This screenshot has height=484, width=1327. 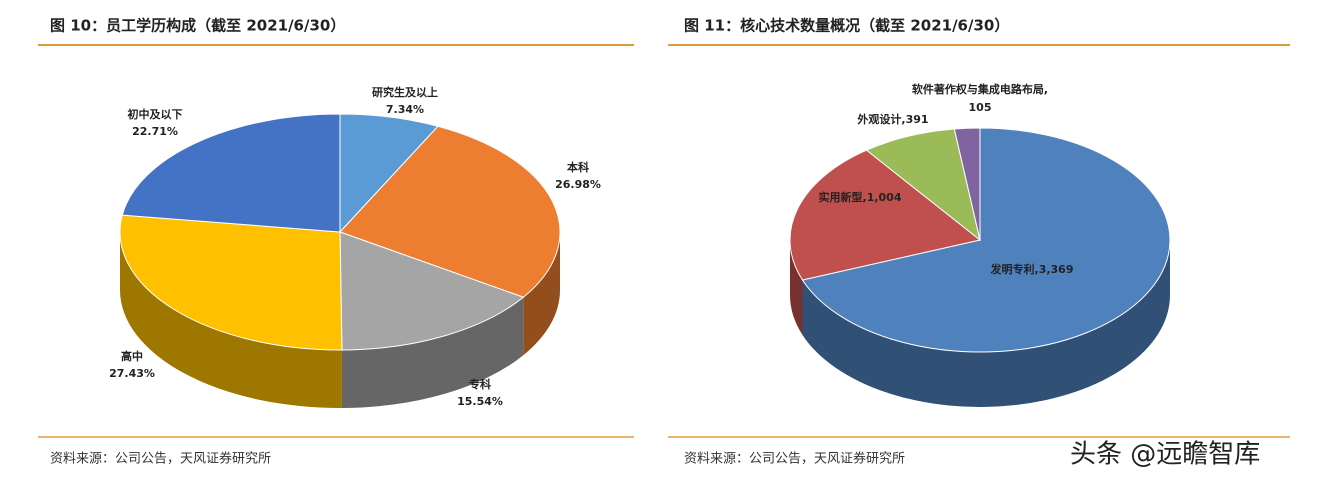 I want to click on value-label: 27.43%, so click(x=132, y=373).